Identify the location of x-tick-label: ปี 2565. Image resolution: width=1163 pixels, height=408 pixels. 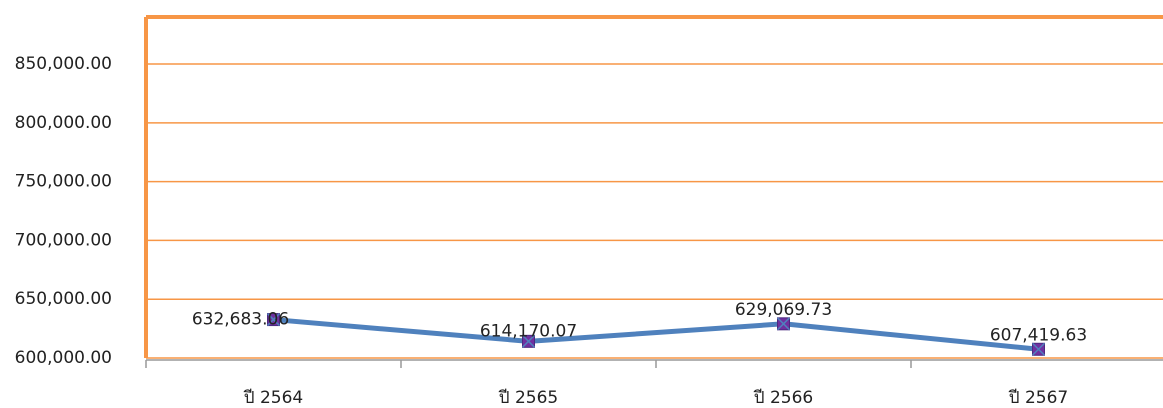
(528, 398).